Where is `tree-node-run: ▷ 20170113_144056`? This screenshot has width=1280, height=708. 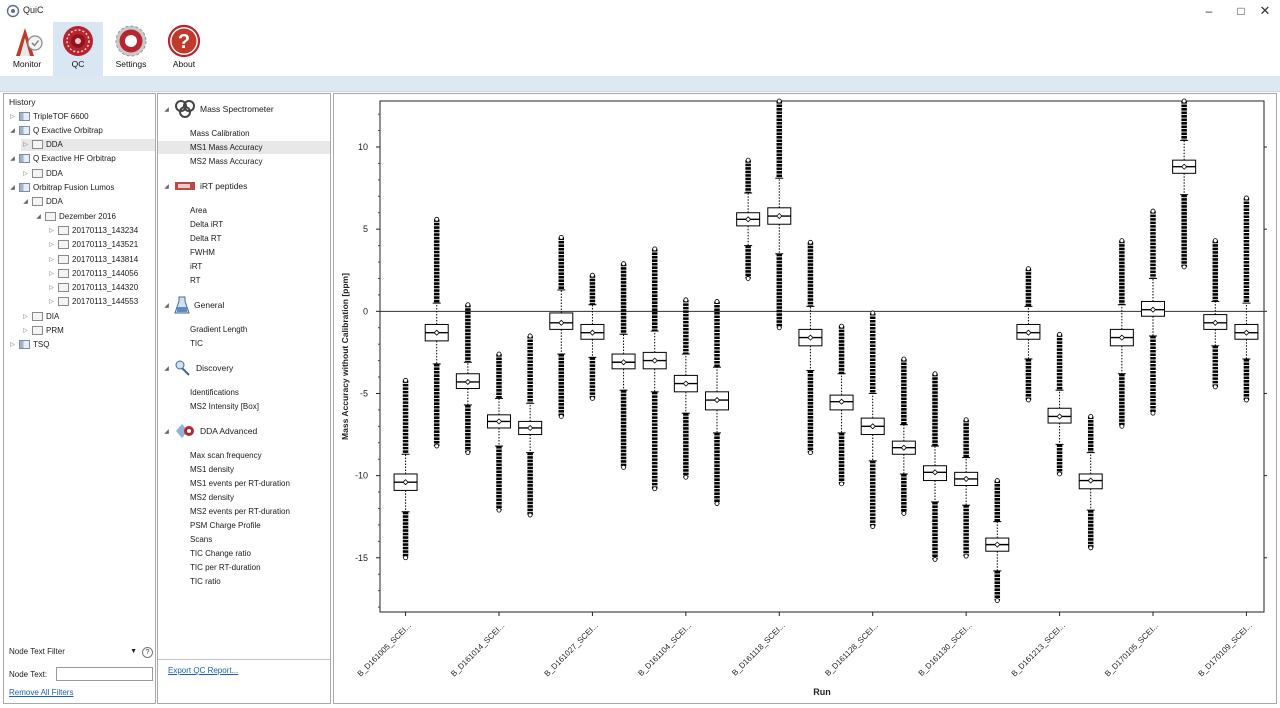
tree-node-run: ▷ 20170113_144056 is located at coordinates (101, 273).